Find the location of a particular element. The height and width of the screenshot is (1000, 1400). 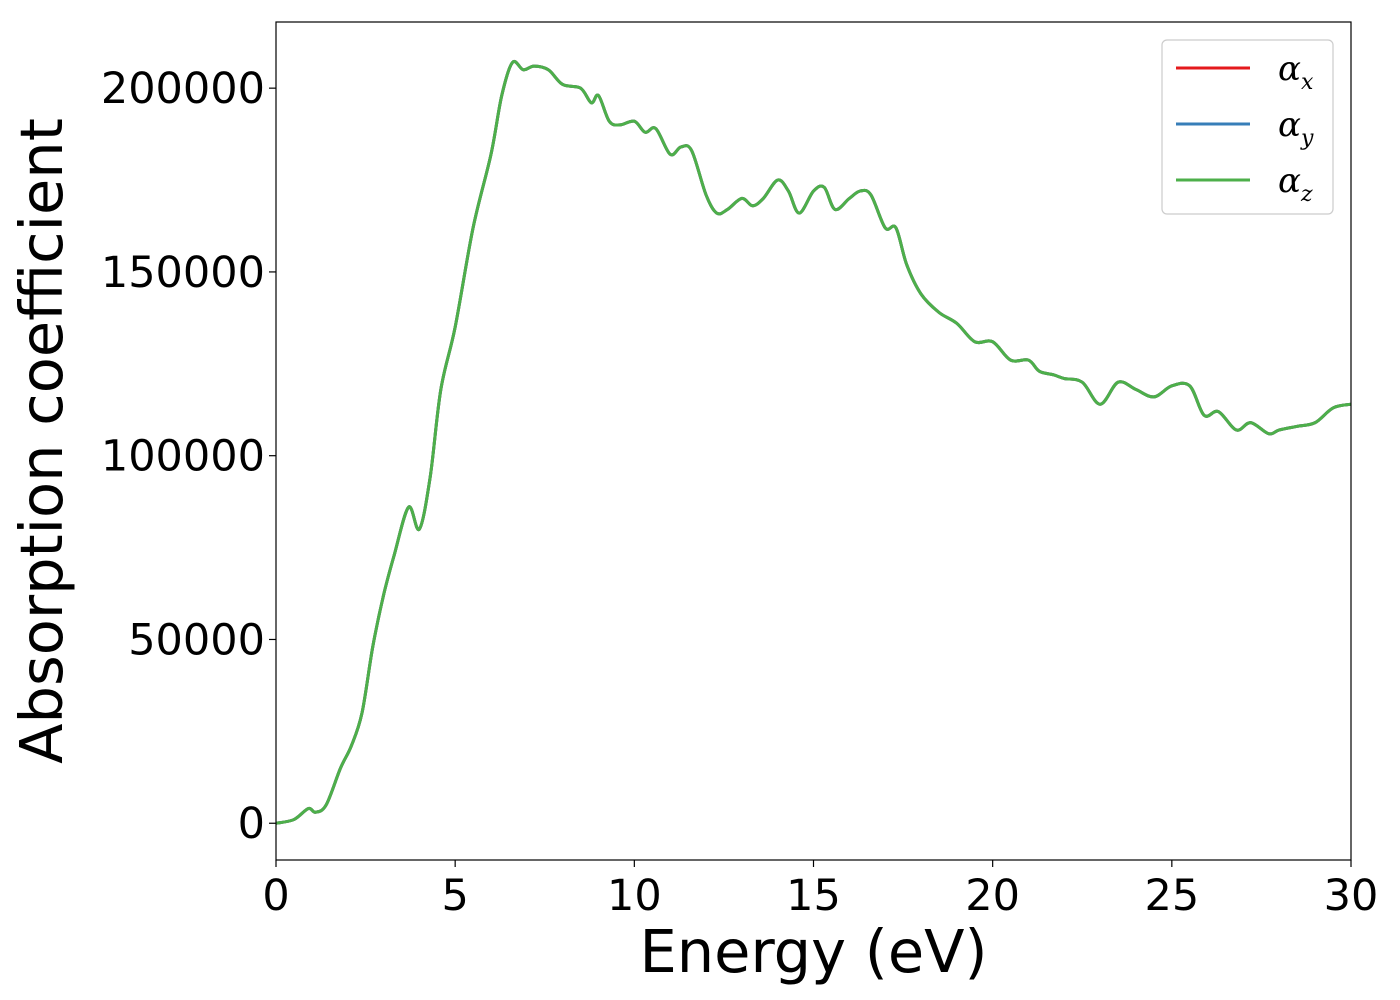

legend-subscript: z is located at coordinates (1306, 194).